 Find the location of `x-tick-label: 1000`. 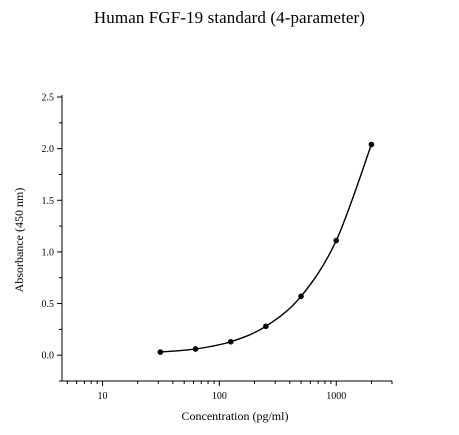

x-tick-label: 1000 is located at coordinates (336, 396).